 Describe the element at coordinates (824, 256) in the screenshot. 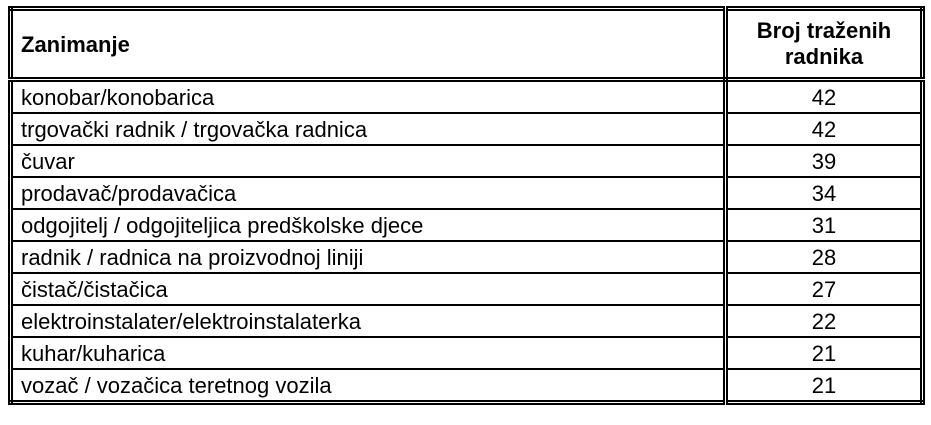

I see `count-cell: 28` at that location.